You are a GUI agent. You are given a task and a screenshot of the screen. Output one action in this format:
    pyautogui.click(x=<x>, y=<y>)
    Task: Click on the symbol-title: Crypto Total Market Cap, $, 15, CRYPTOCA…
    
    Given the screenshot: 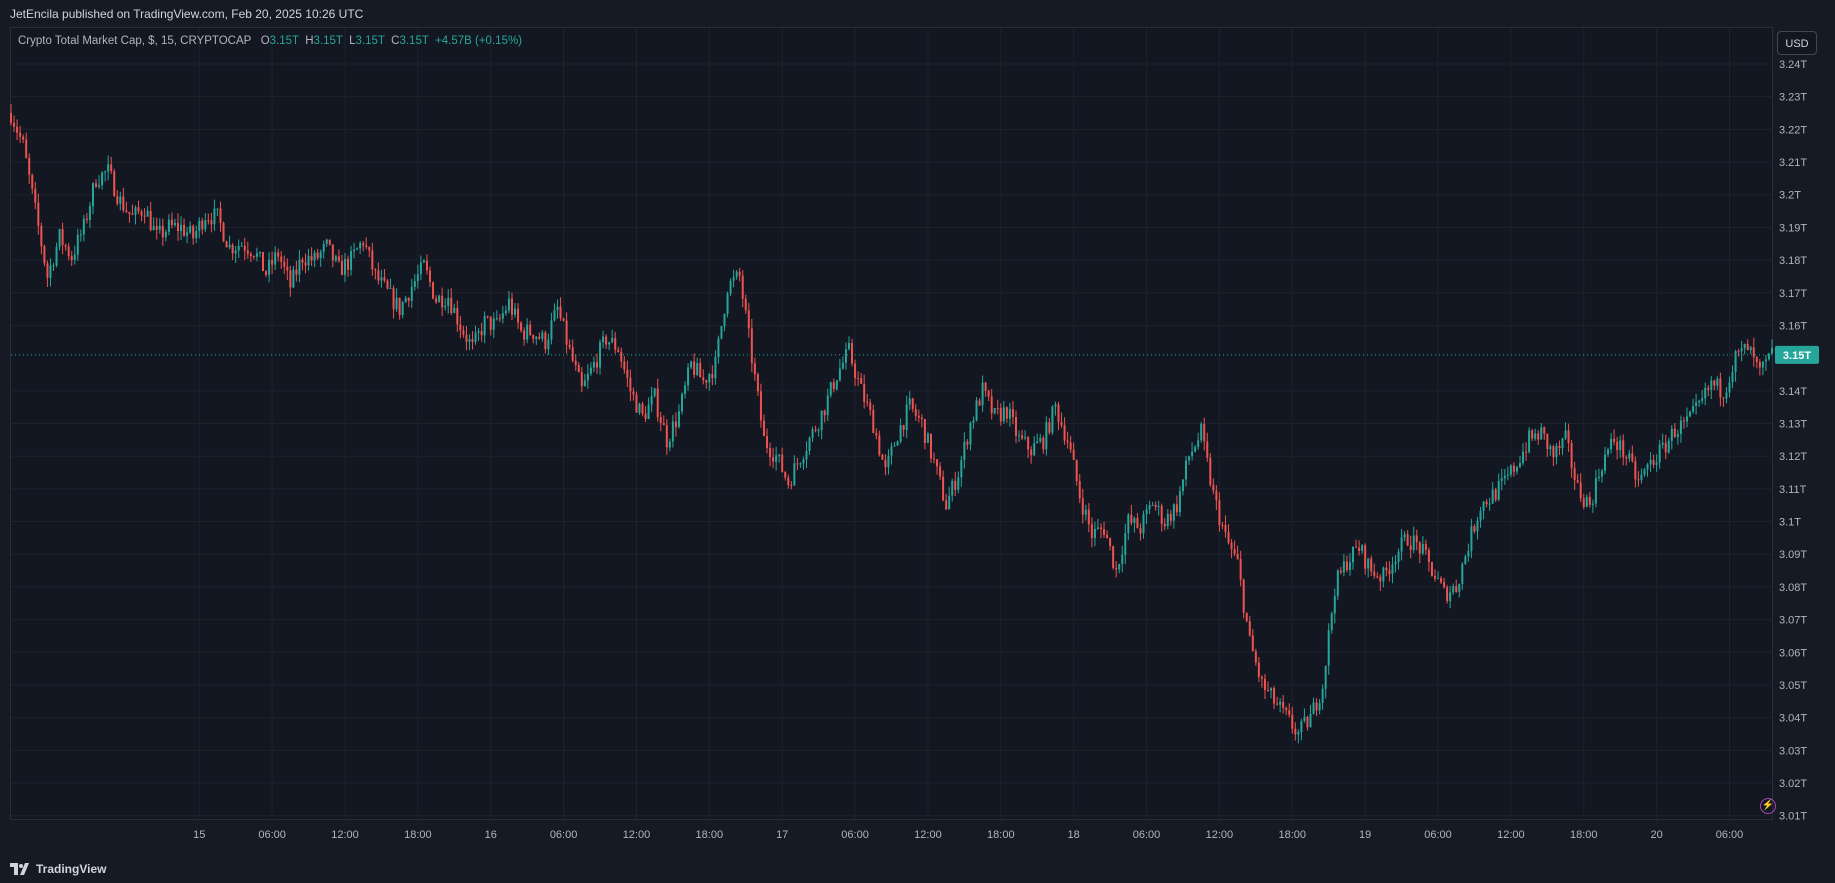 What is the action you would take?
    pyautogui.click(x=135, y=41)
    